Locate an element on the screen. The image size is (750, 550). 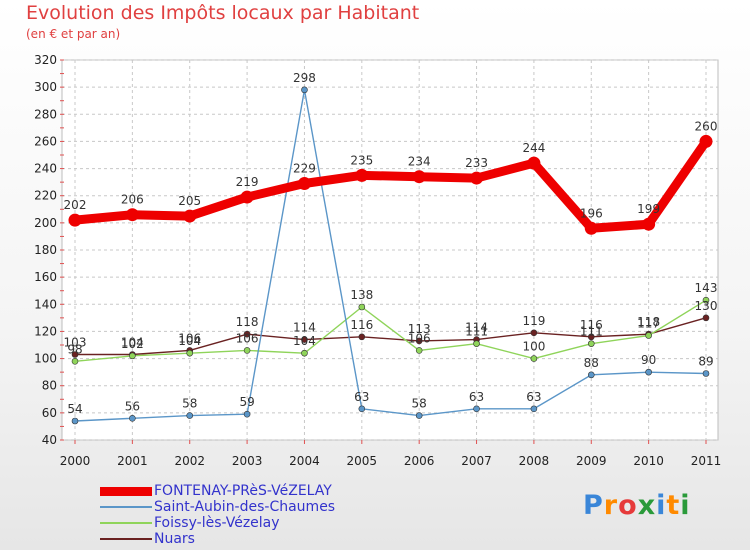
data-label-foissy-l-s-v-zelay: 102 is located at coordinates (132, 344).